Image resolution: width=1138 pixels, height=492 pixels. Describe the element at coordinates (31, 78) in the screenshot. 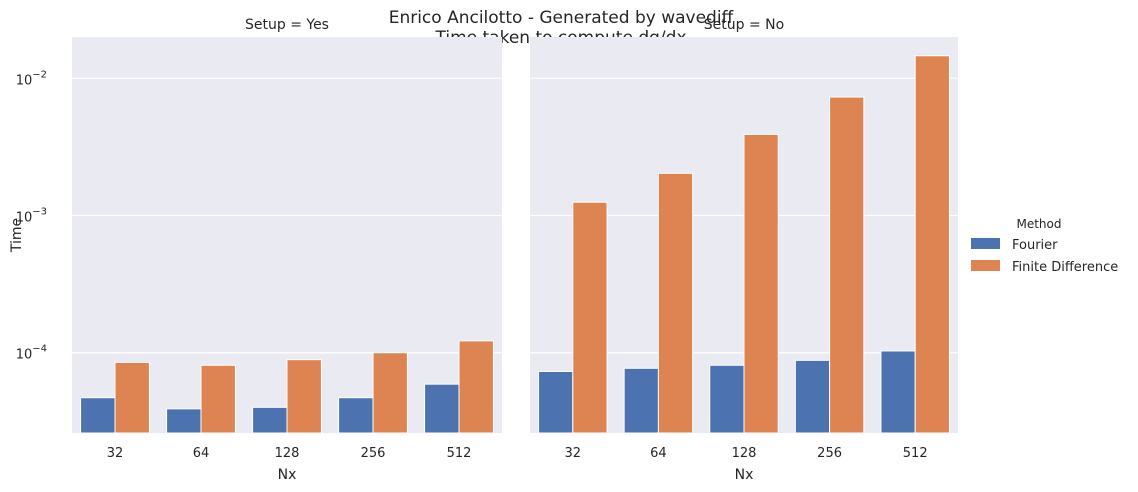

I see `y-tick-label: 10⁻²` at that location.